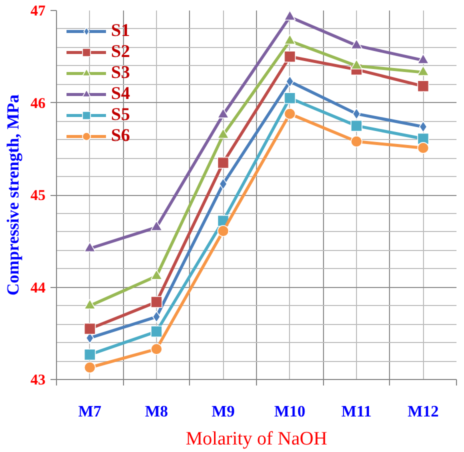 The height and width of the screenshot is (452, 464). What do you see at coordinates (121, 135) in the screenshot?
I see `legend-label: S6` at bounding box center [121, 135].